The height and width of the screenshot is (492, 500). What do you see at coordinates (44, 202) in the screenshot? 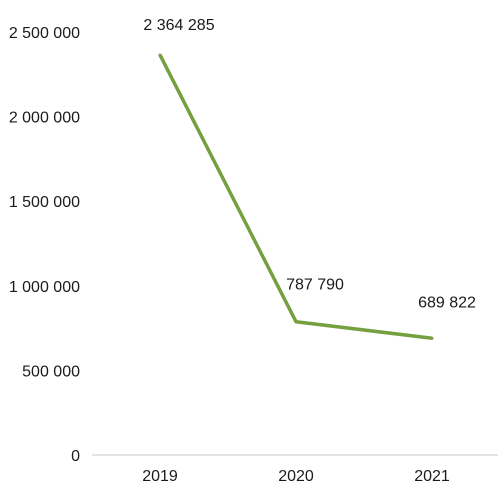
I see `y-tick-label: 1 500 000` at bounding box center [44, 202].